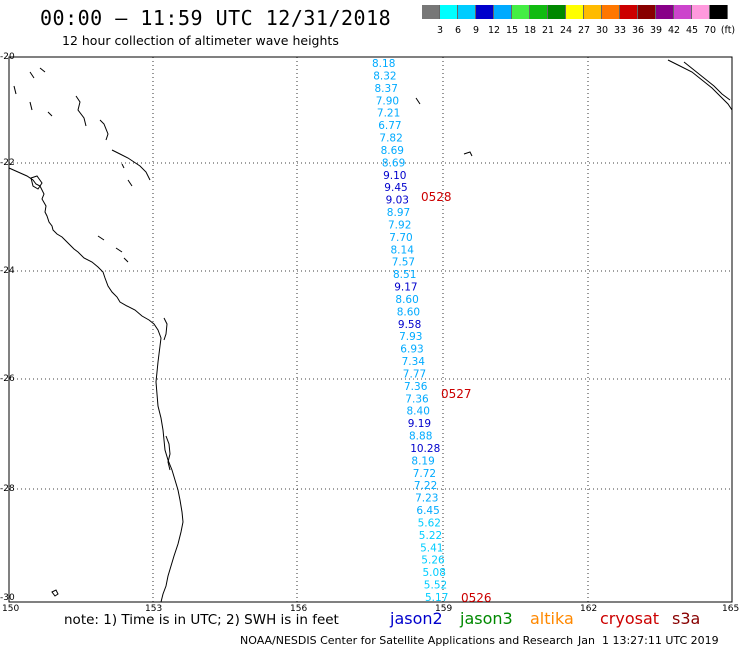 This screenshot has height=650, width=740. What do you see at coordinates (383, 64) in the screenshot?
I see `swh-reading: 8.18` at bounding box center [383, 64].